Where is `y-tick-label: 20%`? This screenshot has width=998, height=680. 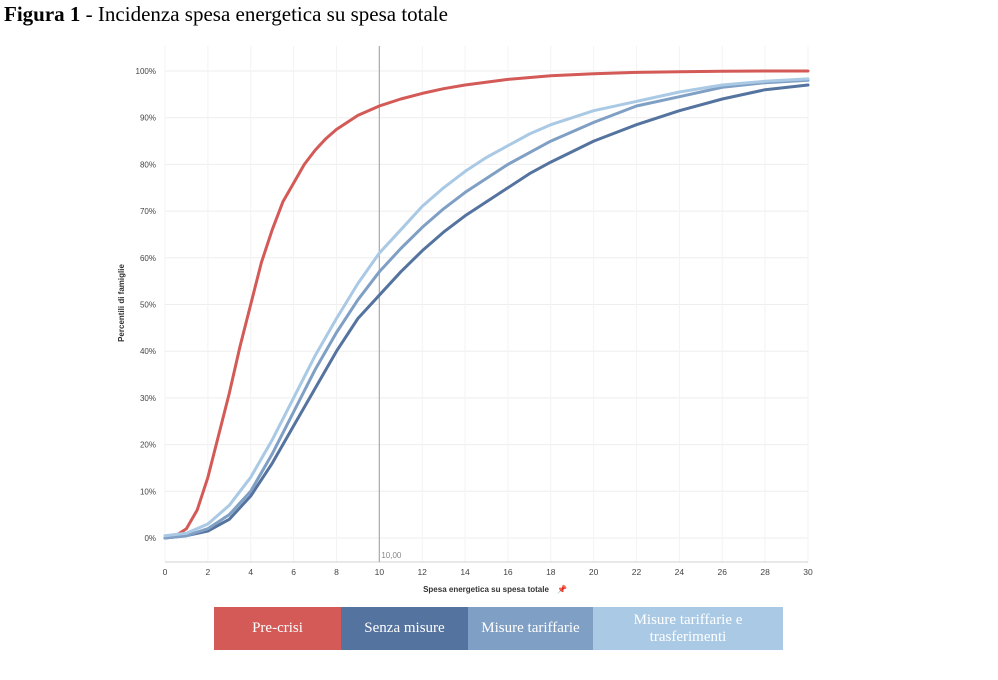
y-tick-label: 20% is located at coordinates (148, 445).